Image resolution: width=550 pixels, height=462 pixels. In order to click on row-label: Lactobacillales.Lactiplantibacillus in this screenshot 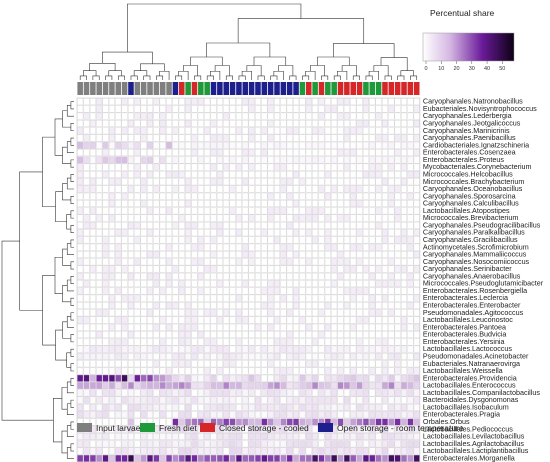, I will do `click(476, 450)`.